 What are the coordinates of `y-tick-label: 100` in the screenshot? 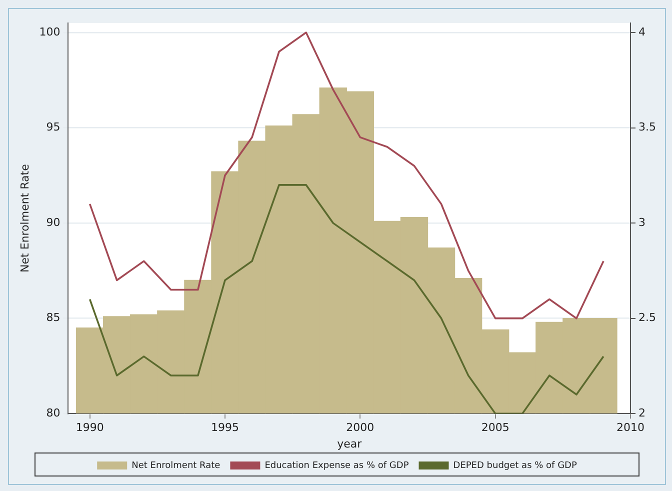 It's located at (49, 31).